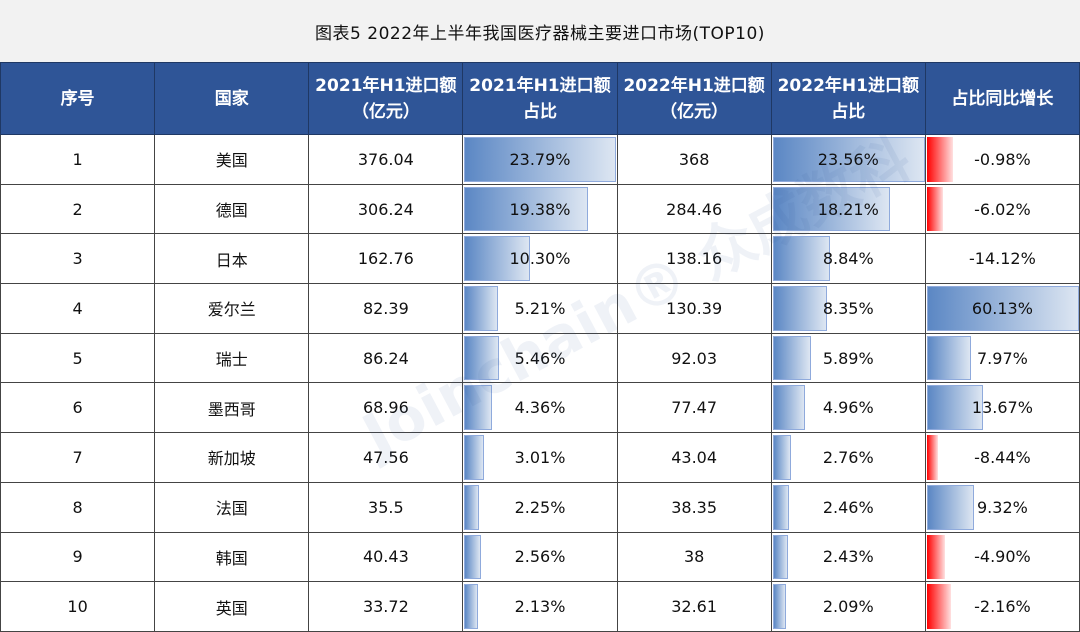 This screenshot has height=632, width=1080. What do you see at coordinates (540, 408) in the screenshot?
I see `table-row: 6 墨西哥 68.96 4.36% 77.47 4.96% 13.67%` at bounding box center [540, 408].